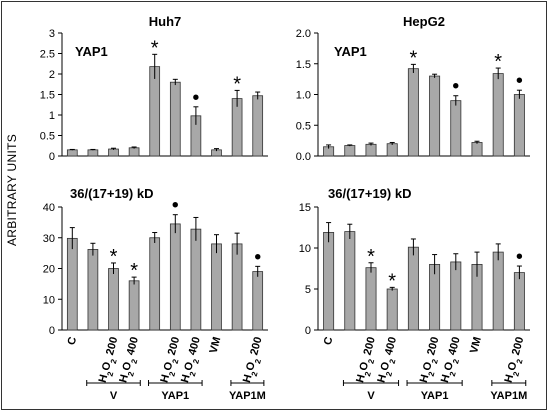 The width and height of the screenshot is (550, 413). Describe the element at coordinates (303, 34) in the screenshot. I see `y-tick-label: 2.0` at that location.